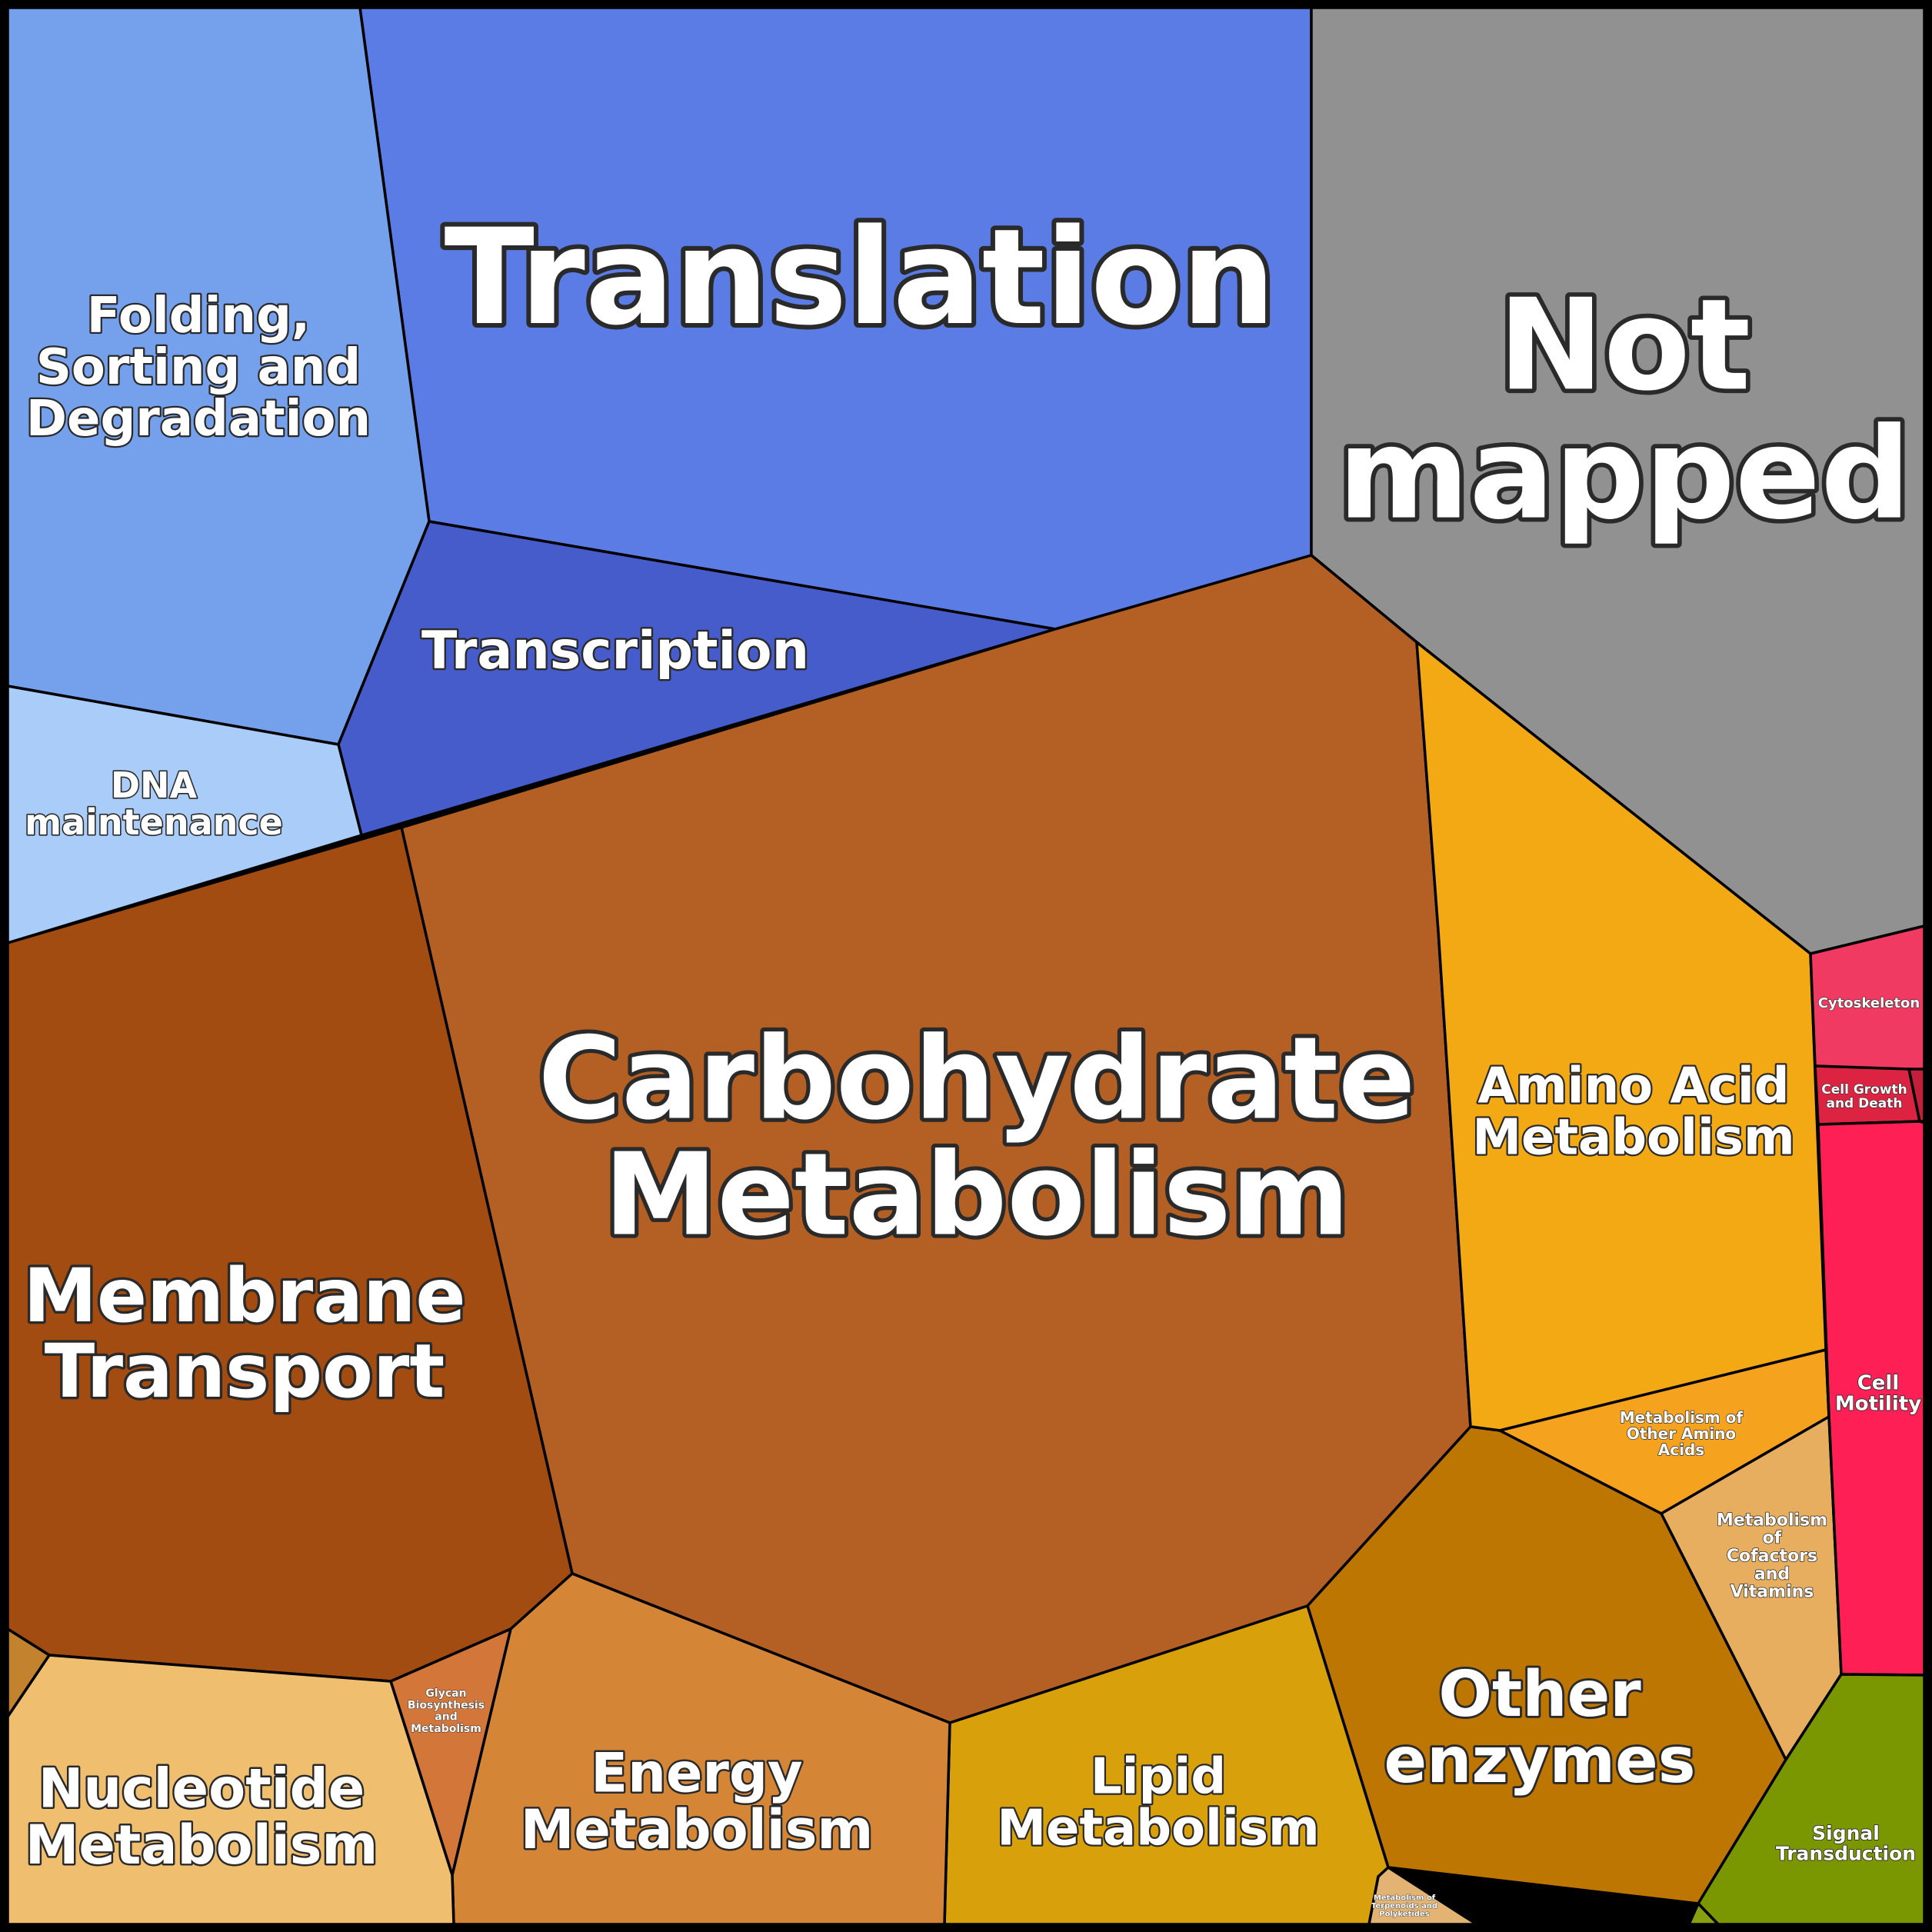  What do you see at coordinates (1772, 1556) in the screenshot?
I see `label-metabolism-cofactors-vitamins: Metabolism of Cofactors and Vitamins` at bounding box center [1772, 1556].